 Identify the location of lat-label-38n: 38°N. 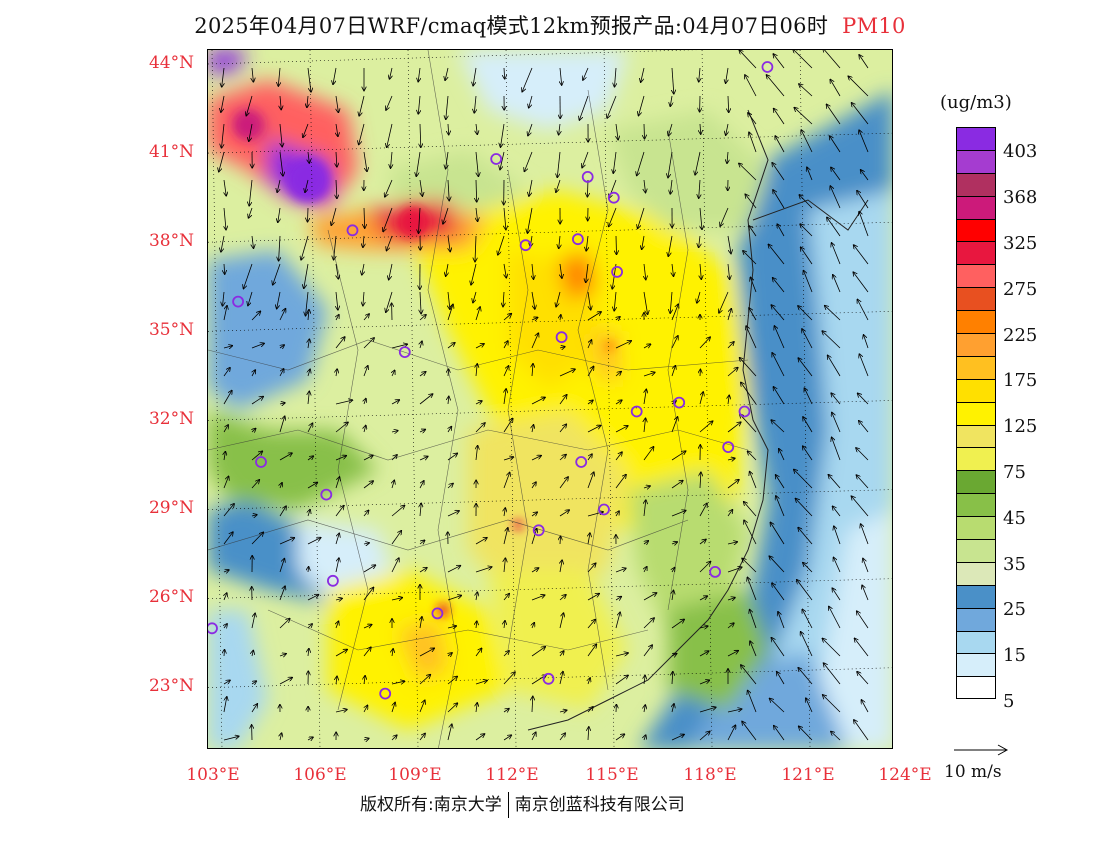
(171, 241).